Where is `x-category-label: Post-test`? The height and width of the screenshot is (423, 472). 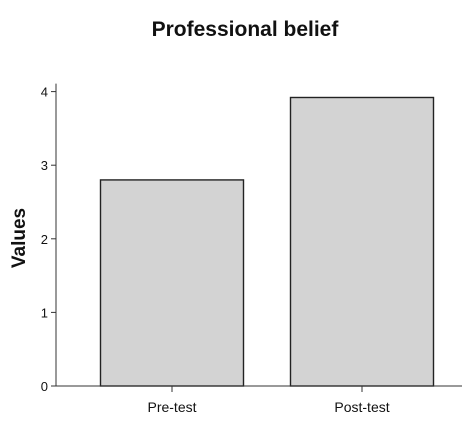
x-category-label: Post-test is located at coordinates (361, 407).